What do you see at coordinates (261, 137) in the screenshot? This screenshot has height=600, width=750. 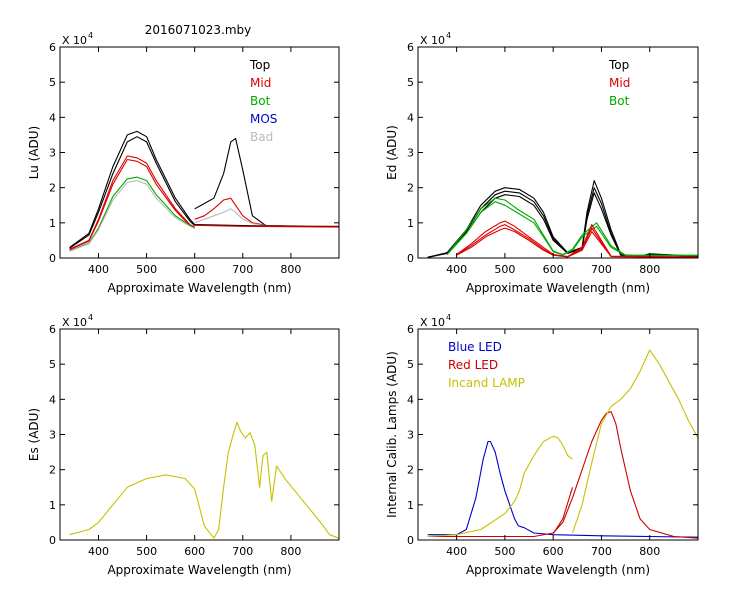 I see `legend-entry: Bad` at bounding box center [261, 137].